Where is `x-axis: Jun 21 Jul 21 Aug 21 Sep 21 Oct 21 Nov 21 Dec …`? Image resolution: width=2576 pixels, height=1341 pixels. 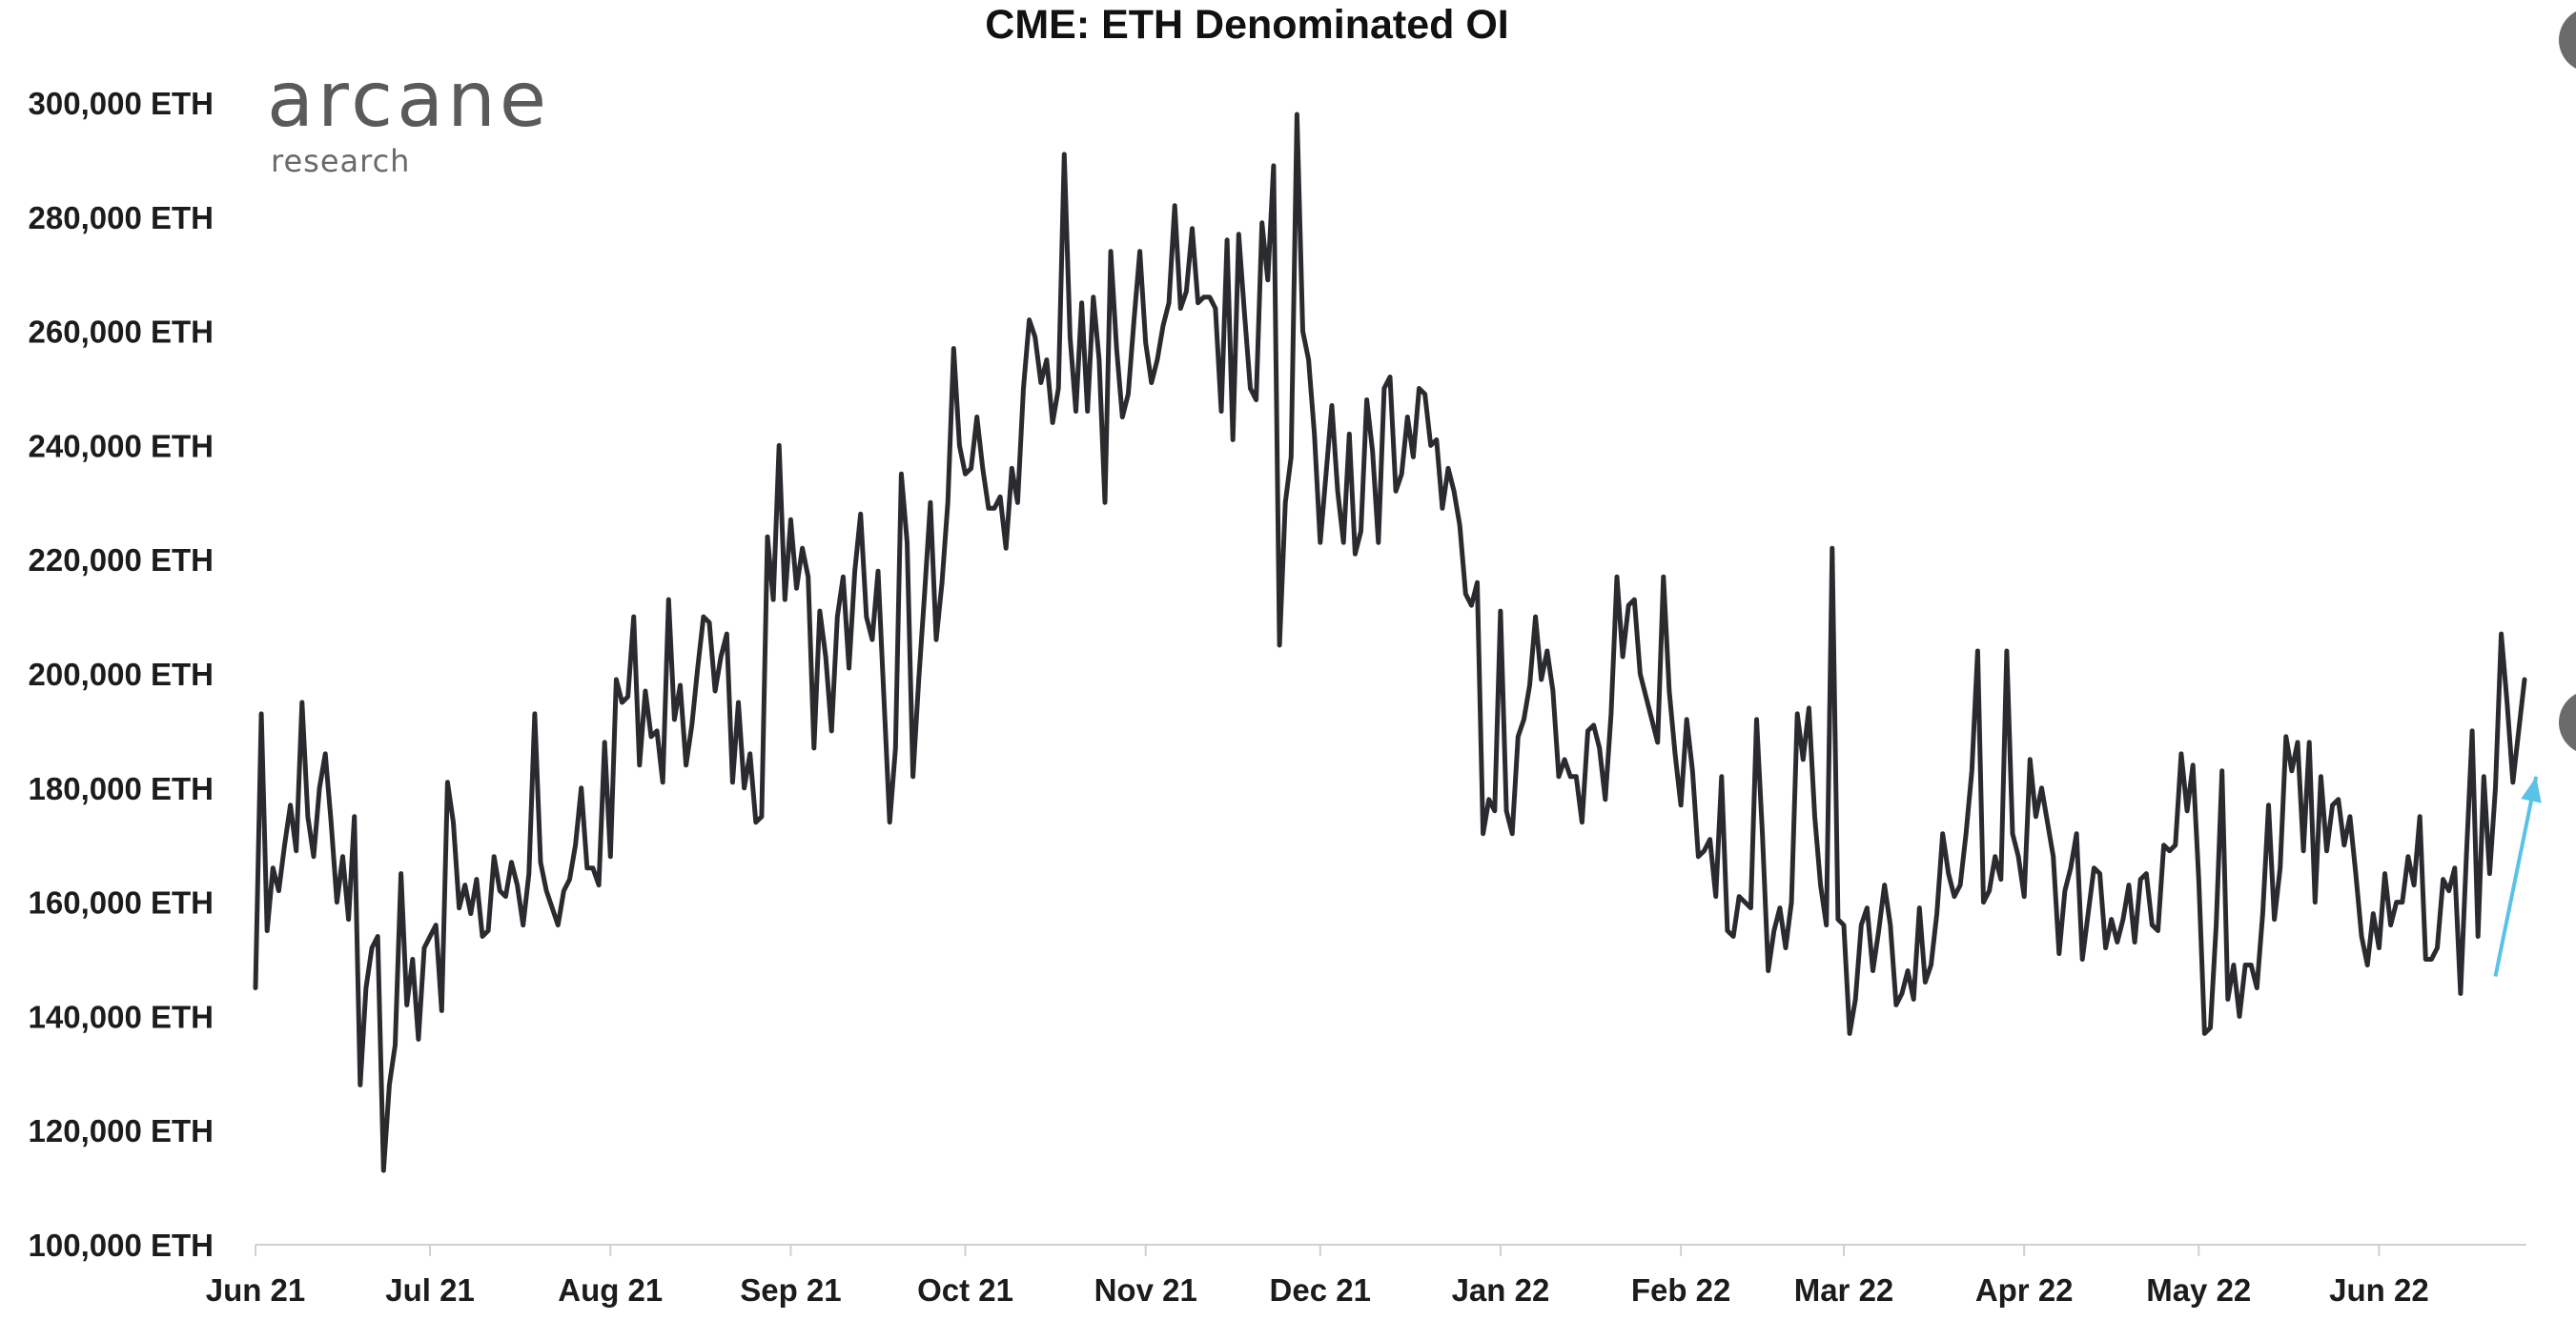 x-axis: Jun 21 Jul 21 Aug 21 Sep 21 Oct 21 Nov 21 Dec … is located at coordinates (1366, 1276).